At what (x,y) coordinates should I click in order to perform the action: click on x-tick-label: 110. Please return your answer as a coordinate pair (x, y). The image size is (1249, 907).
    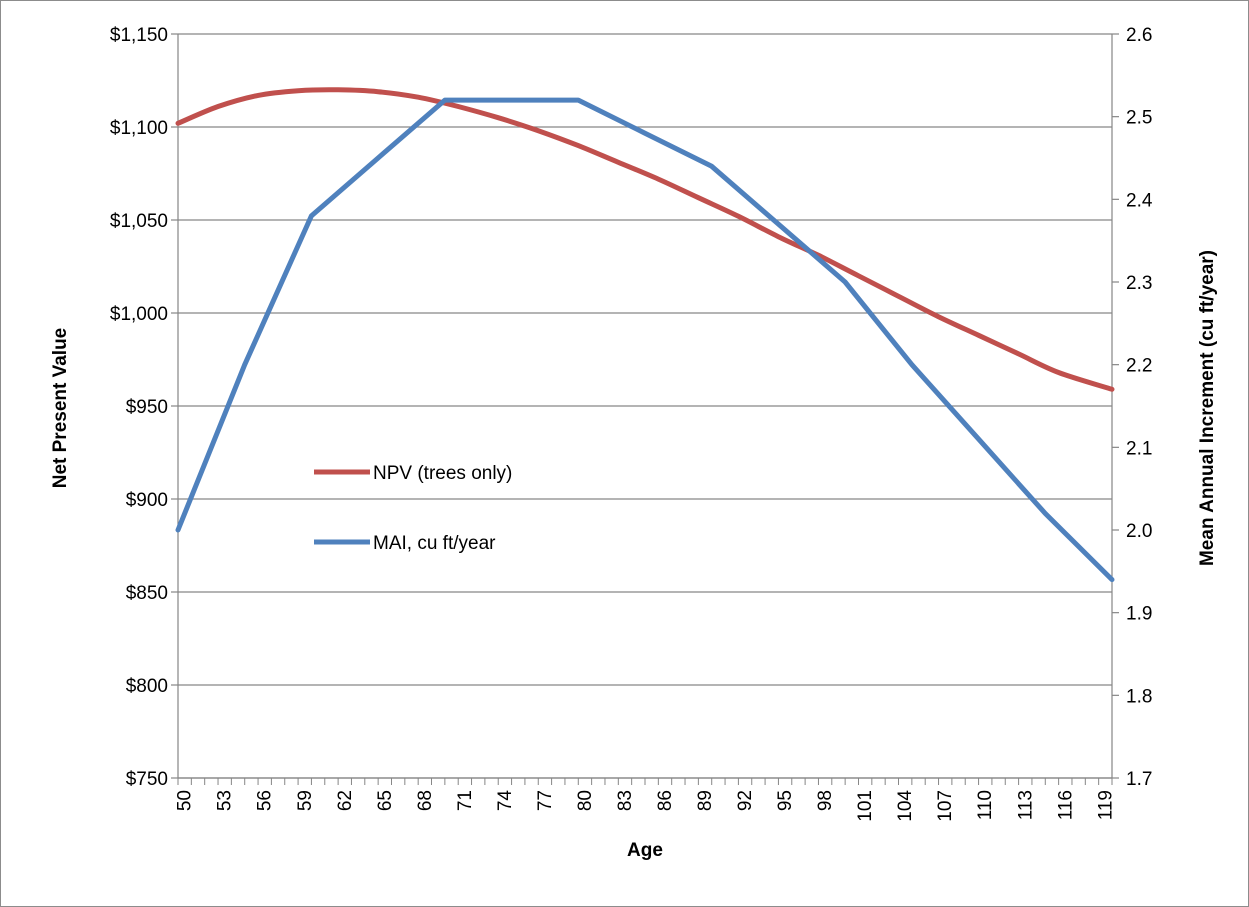
    Looking at the image, I should click on (985, 805).